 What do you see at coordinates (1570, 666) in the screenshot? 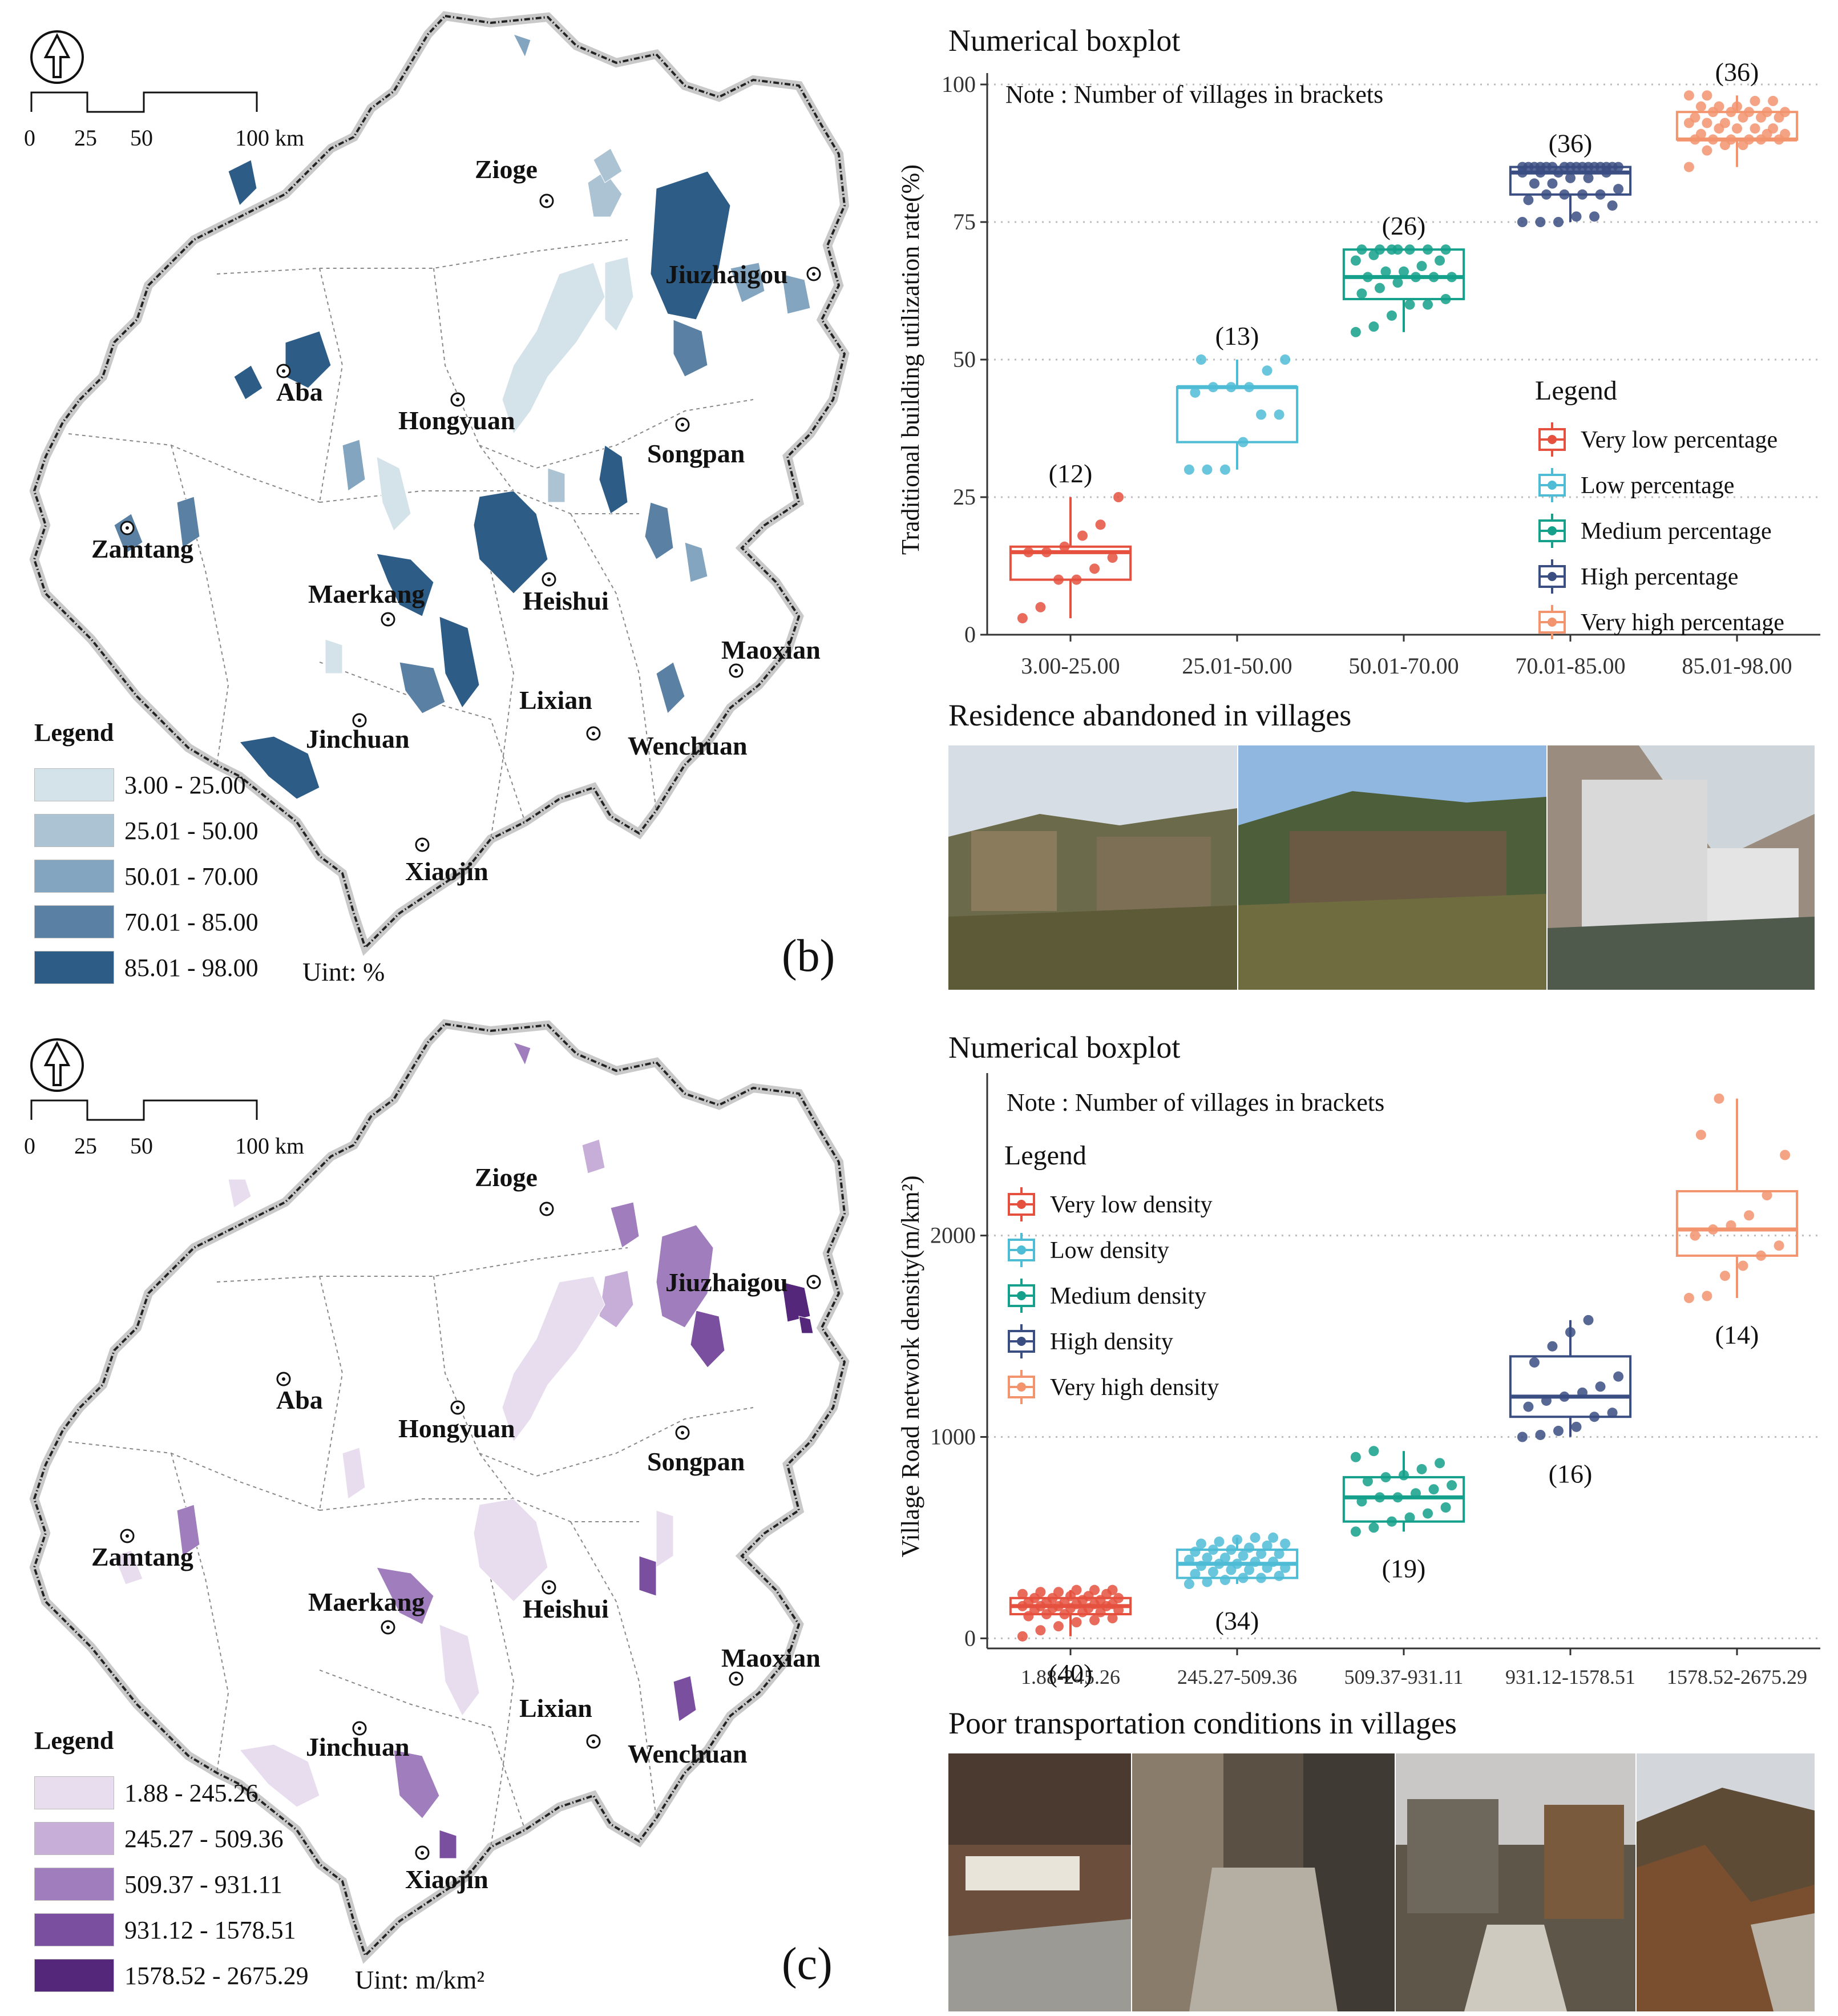
I see `x-tick-label: 70.01-85.00` at bounding box center [1570, 666].